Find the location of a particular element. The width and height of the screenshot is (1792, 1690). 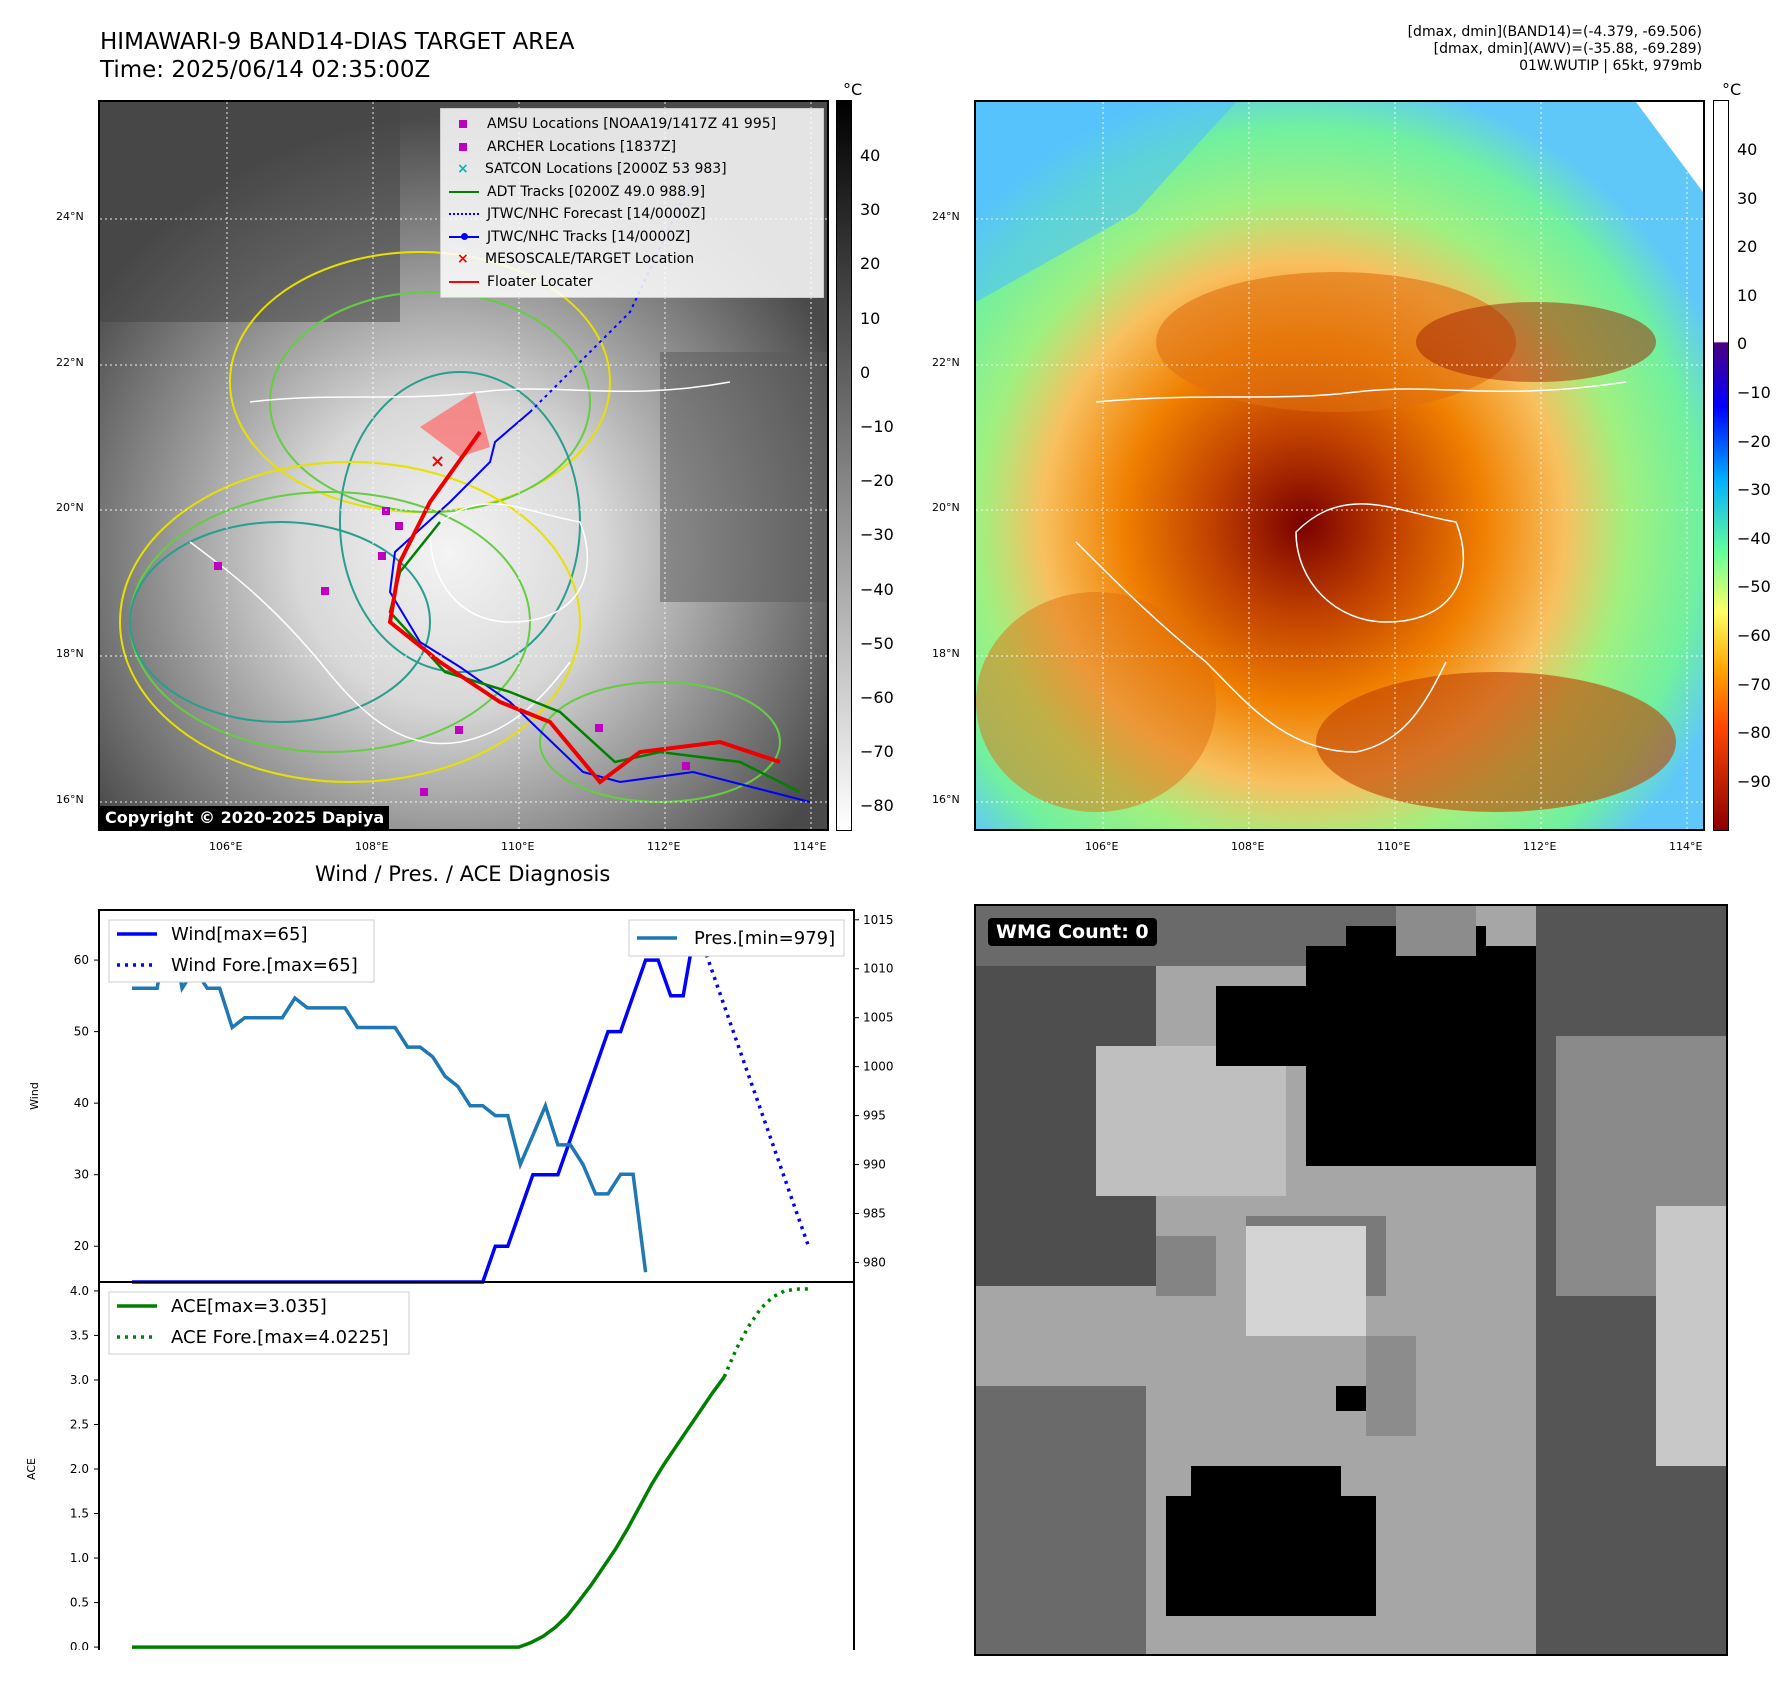

legend-item-tracks: JTWC/NHC Tracks [14/0000Z] is located at coordinates (632, 237).